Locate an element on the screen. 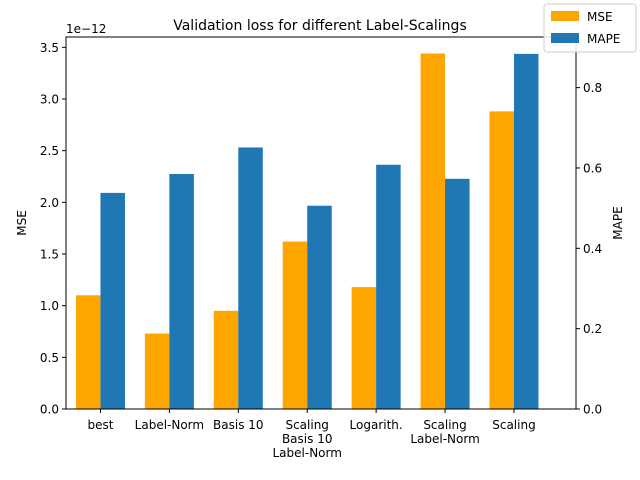 The image size is (640, 480). legend-label-mape: MAPE is located at coordinates (603, 39).